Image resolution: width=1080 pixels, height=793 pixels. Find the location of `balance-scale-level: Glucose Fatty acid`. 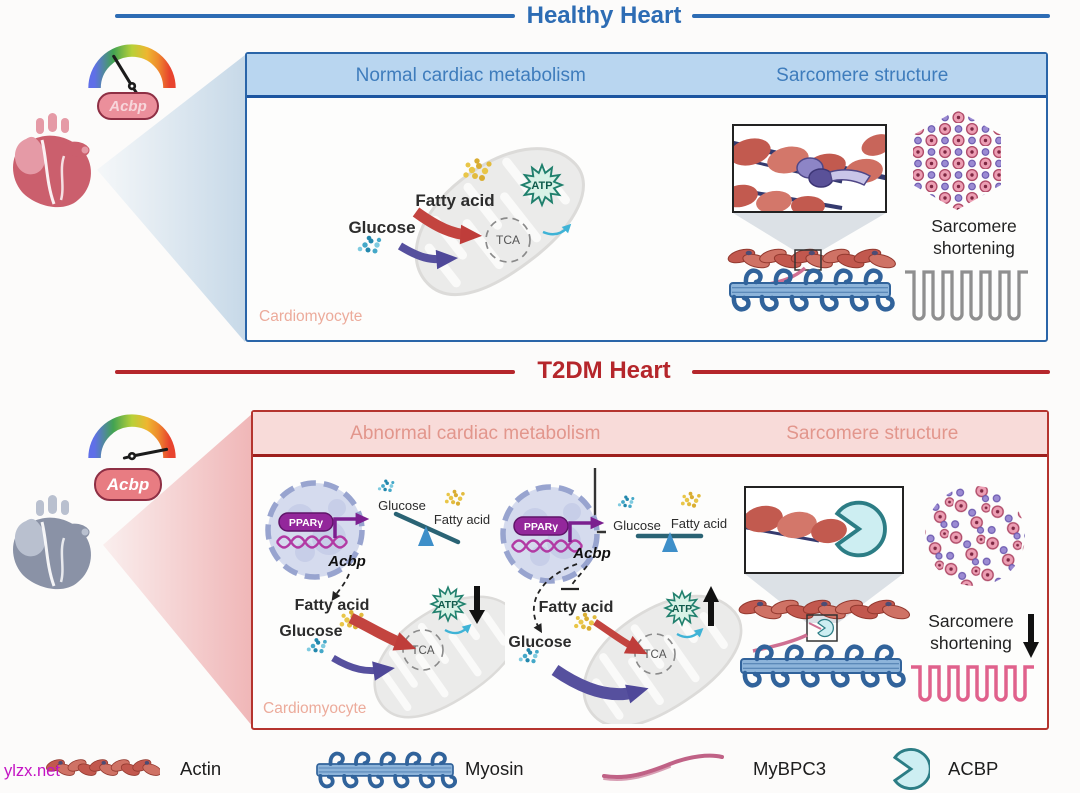

balance-scale-level: Glucose Fatty acid is located at coordinates (670, 521).